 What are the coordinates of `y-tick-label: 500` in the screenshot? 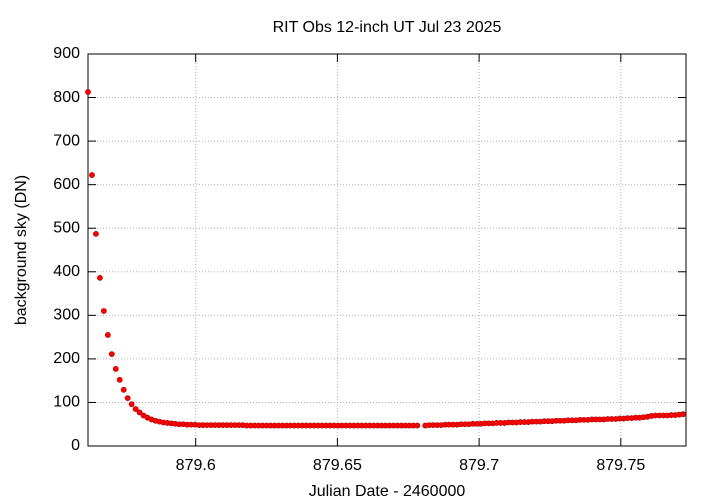 It's located at (66, 227).